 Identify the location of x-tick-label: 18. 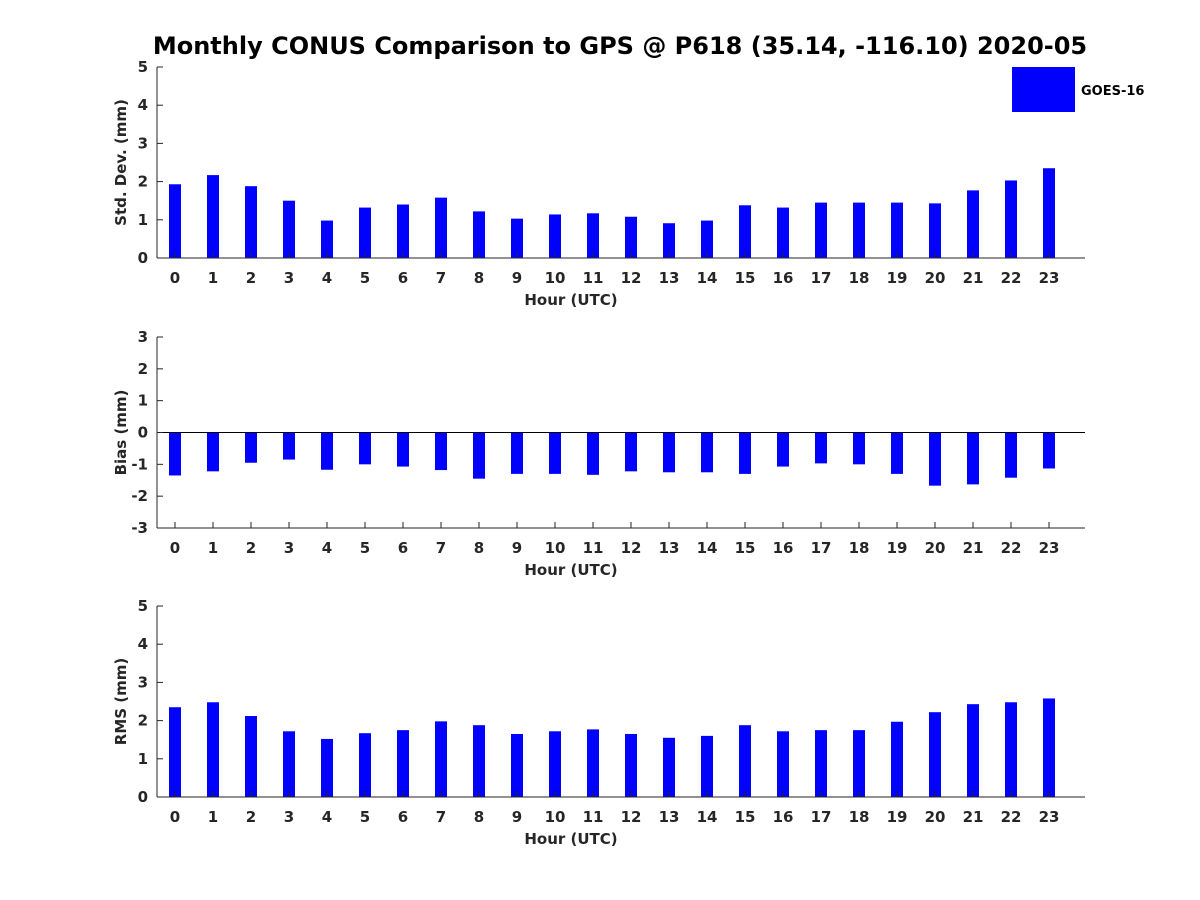
(859, 278).